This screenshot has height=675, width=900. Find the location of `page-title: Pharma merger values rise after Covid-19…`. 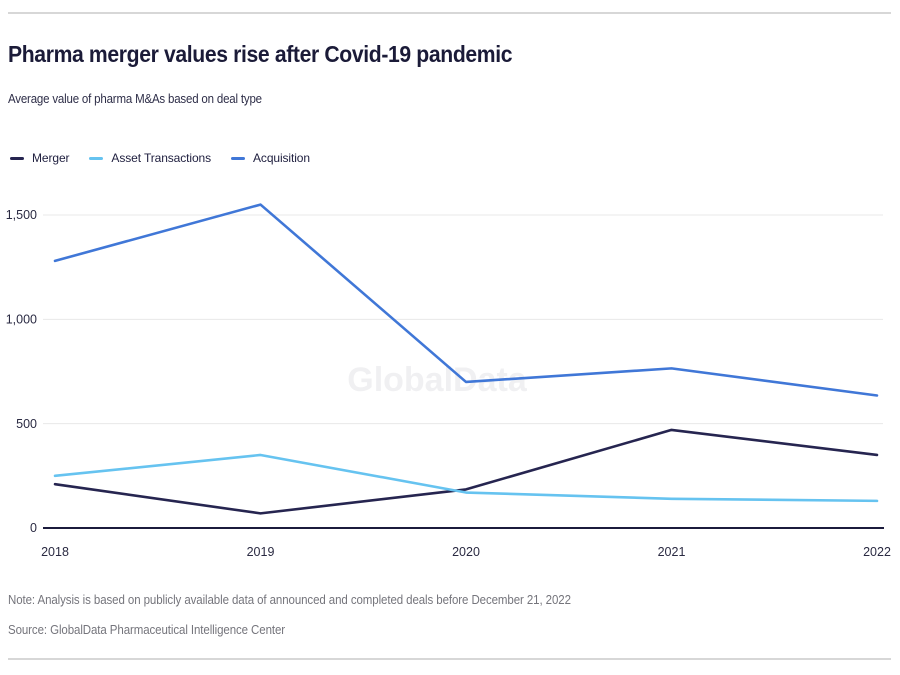

page-title: Pharma merger values rise after Covid-19… is located at coordinates (260, 54).